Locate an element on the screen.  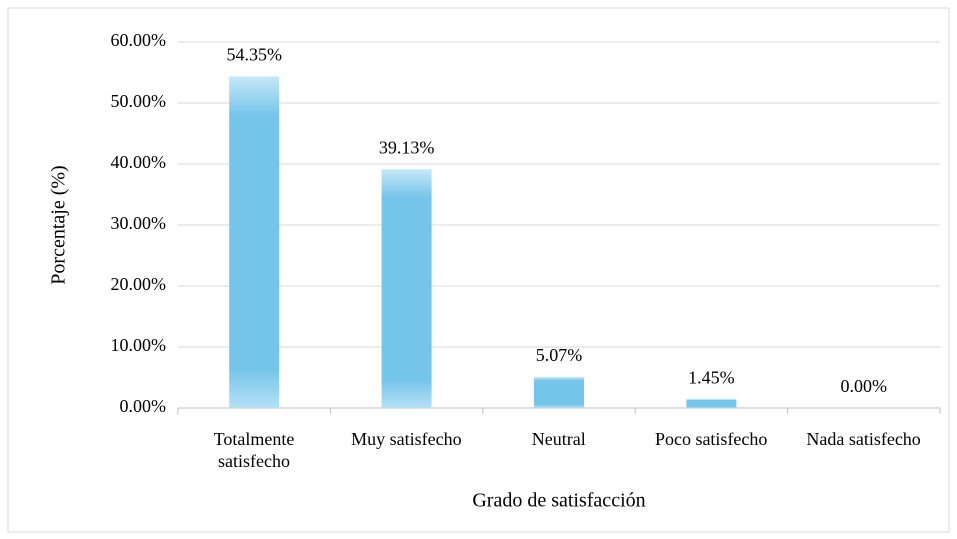
y-axis-title: Porcentaje (%) is located at coordinates (59, 224).